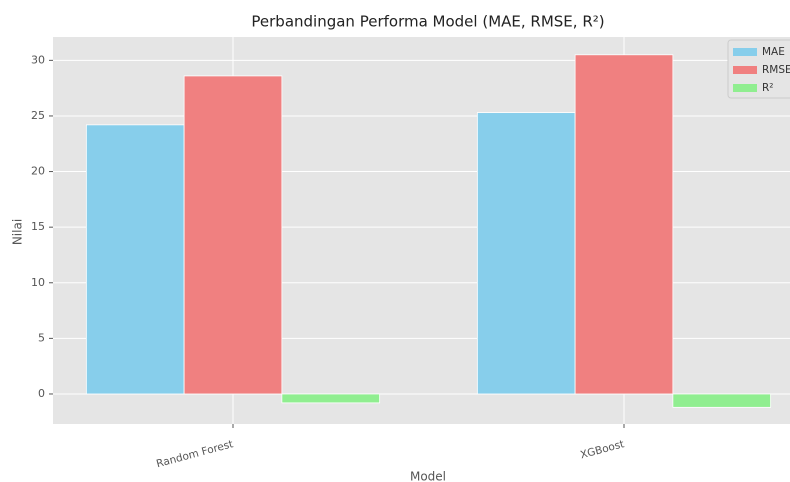 The width and height of the screenshot is (790, 482). What do you see at coordinates (776, 70) in the screenshot?
I see `legend-label: RMSE` at bounding box center [776, 70].